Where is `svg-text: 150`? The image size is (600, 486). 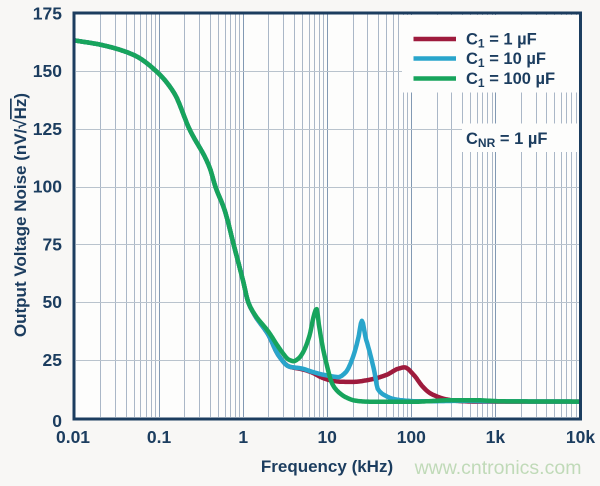
svg-text: 150 is located at coordinates (47, 71).